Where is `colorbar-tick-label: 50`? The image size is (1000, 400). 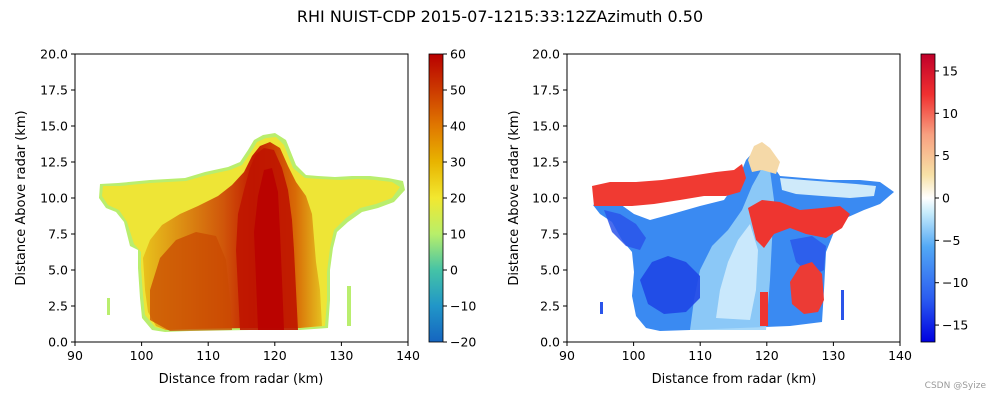 colorbar-tick-label: 50 is located at coordinates (458, 90).